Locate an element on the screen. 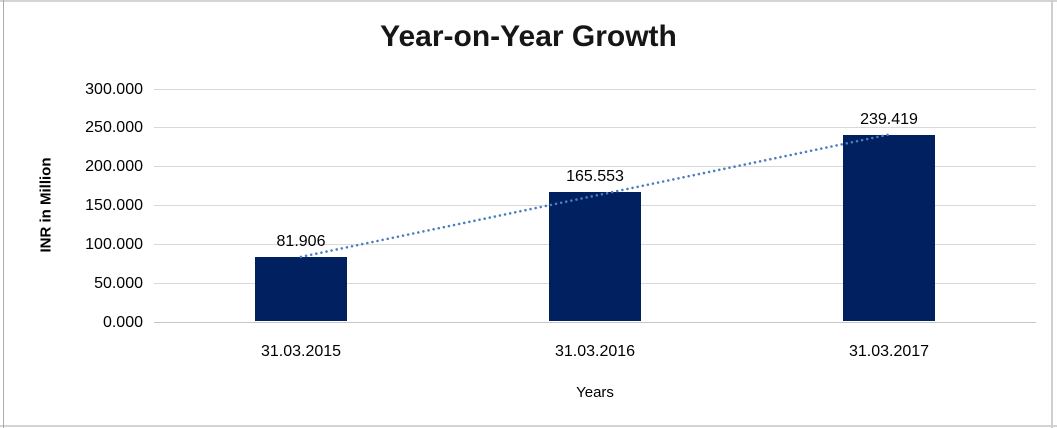 This screenshot has width=1057, height=428. bar-31.03.2016 is located at coordinates (595, 256).